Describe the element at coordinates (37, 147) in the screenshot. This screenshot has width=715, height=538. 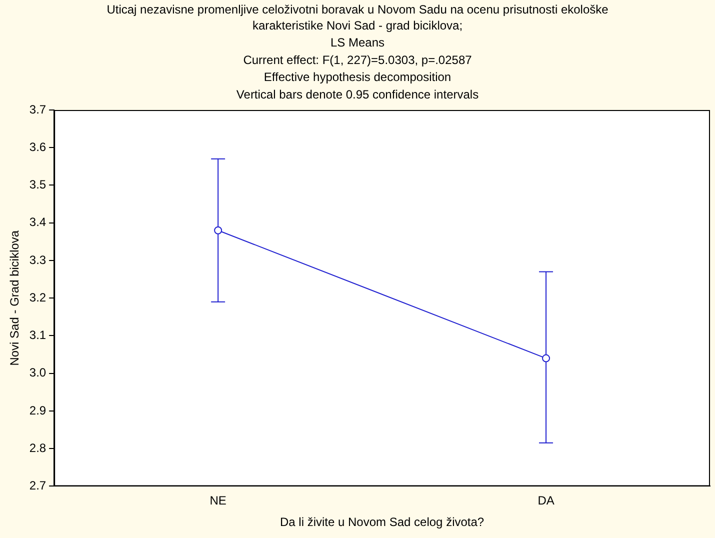
I see `y-tick-label: 3.6` at that location.